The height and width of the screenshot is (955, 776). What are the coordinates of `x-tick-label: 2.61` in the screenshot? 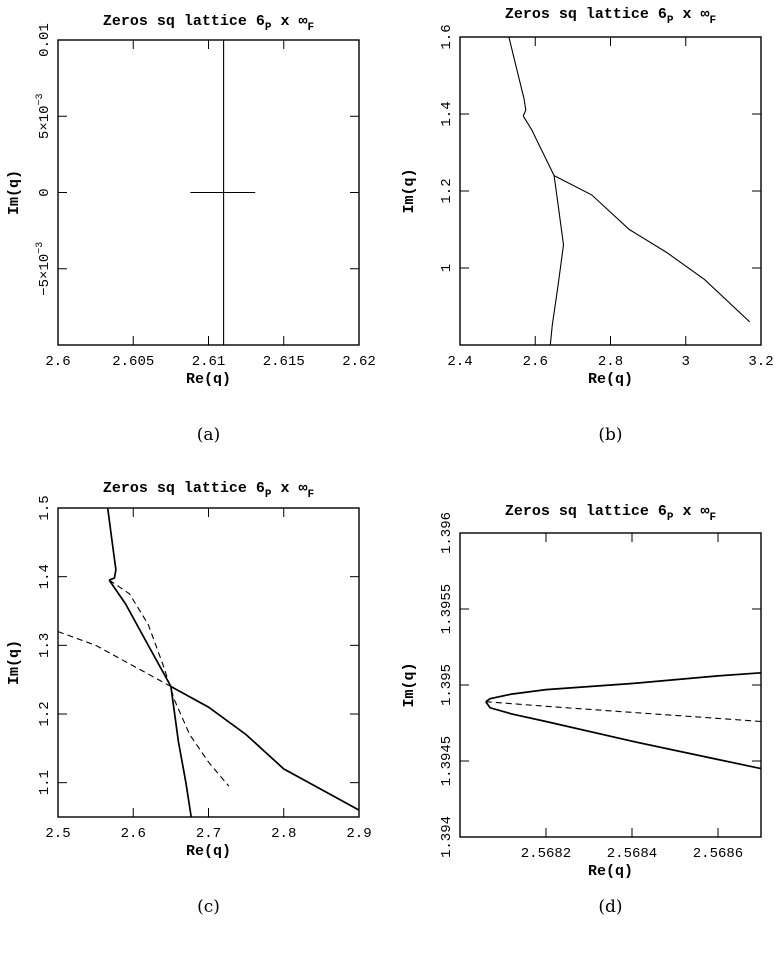 It's located at (209, 362).